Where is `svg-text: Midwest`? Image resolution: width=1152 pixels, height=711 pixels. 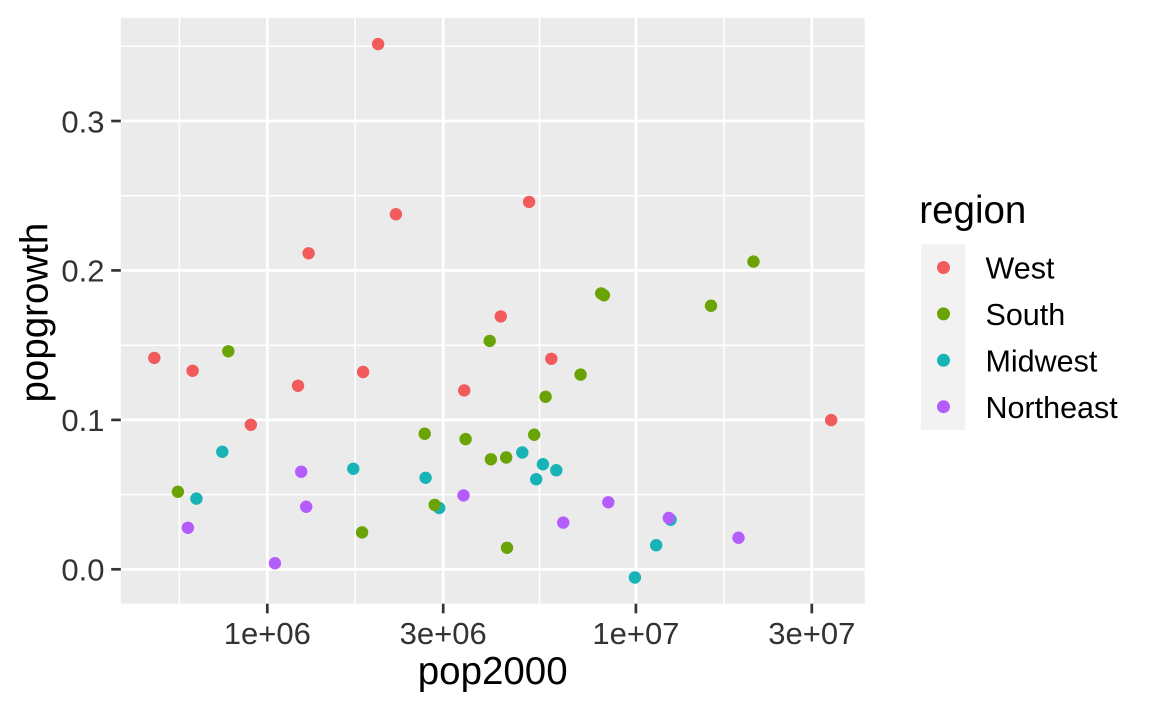
svg-text: Midwest is located at coordinates (1042, 362).